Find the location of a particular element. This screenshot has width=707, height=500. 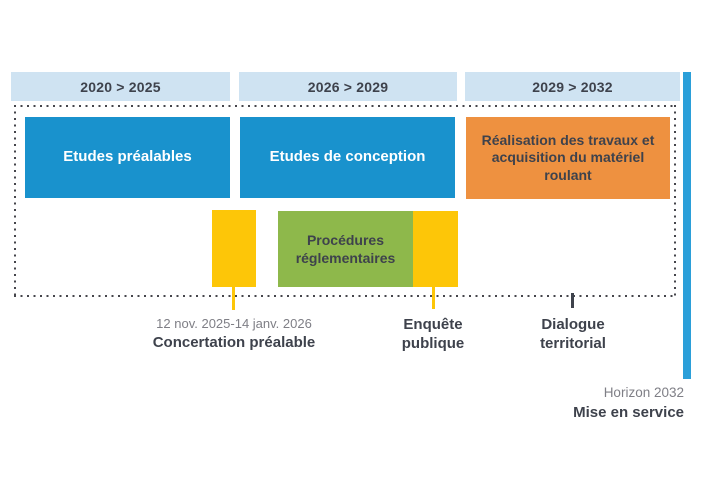

frame-border-top is located at coordinates (345, 106).